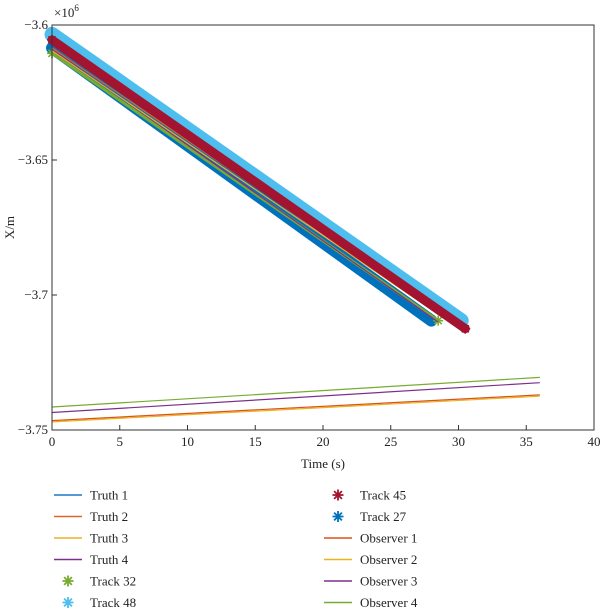  What do you see at coordinates (76, 8) in the screenshot?
I see `y-axis-exponent-power: 6` at bounding box center [76, 8].